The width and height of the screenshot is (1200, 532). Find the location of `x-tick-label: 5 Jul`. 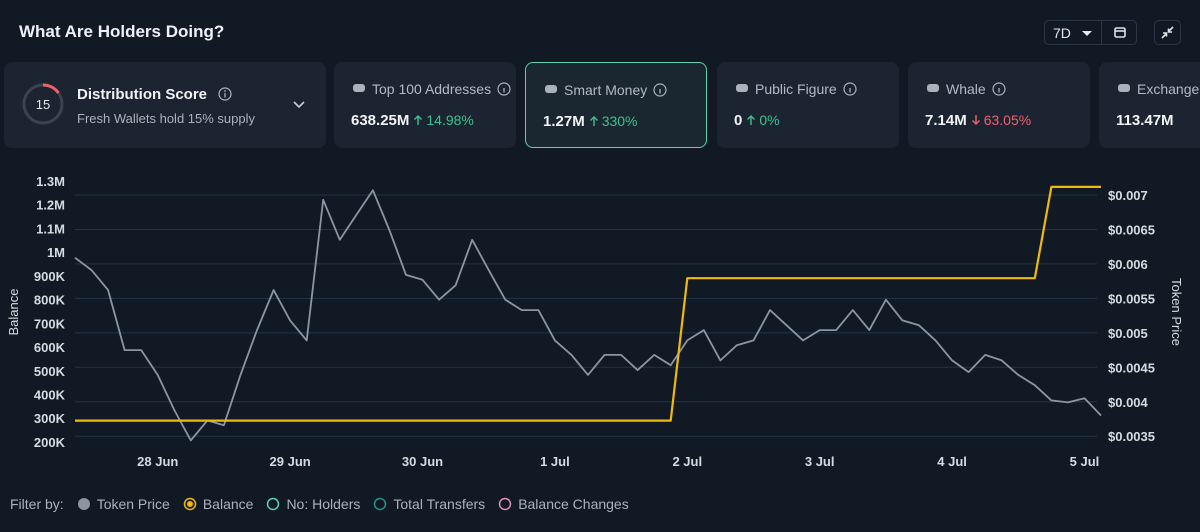

x-tick-label: 5 Jul is located at coordinates (1085, 461).